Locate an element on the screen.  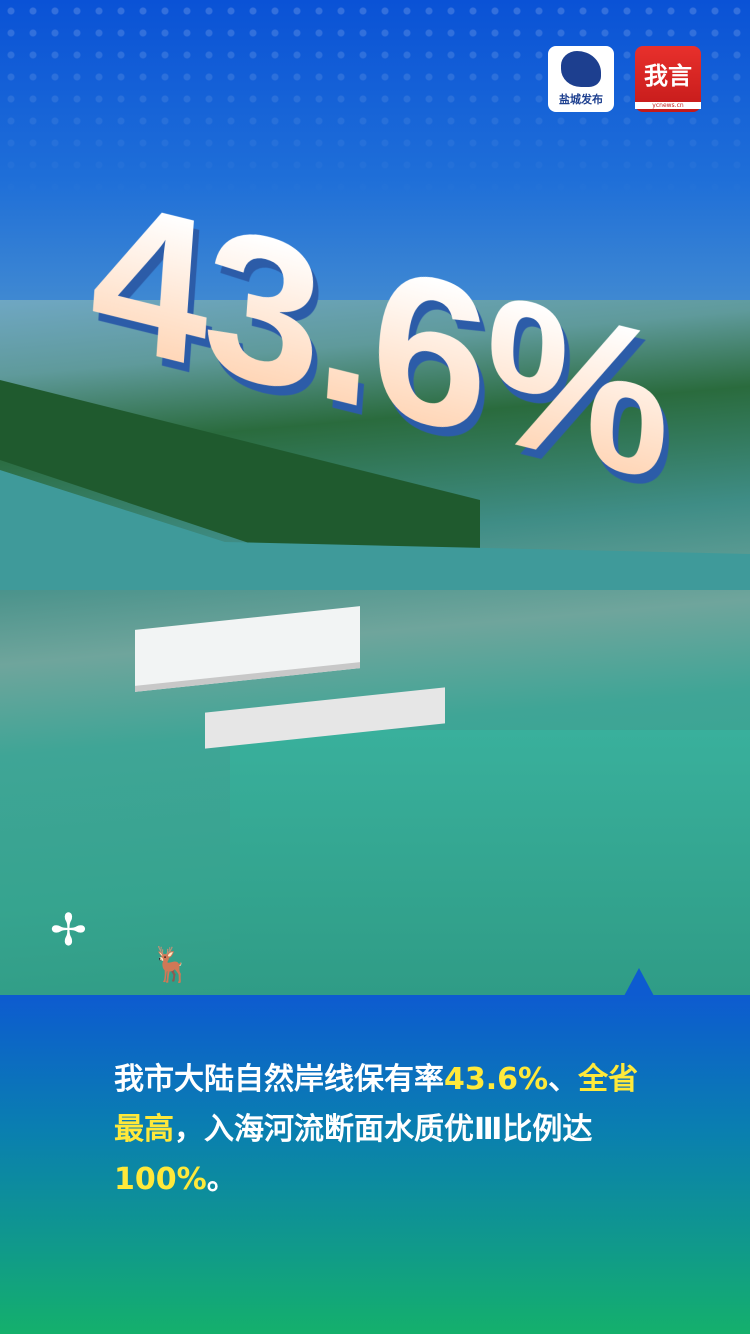
caption-text: 我市大陆自然岸线保有率43.6%、全省最高，入海河流断面水质优Ⅲ比例达 100%。 is located at coordinates (384, 1130).